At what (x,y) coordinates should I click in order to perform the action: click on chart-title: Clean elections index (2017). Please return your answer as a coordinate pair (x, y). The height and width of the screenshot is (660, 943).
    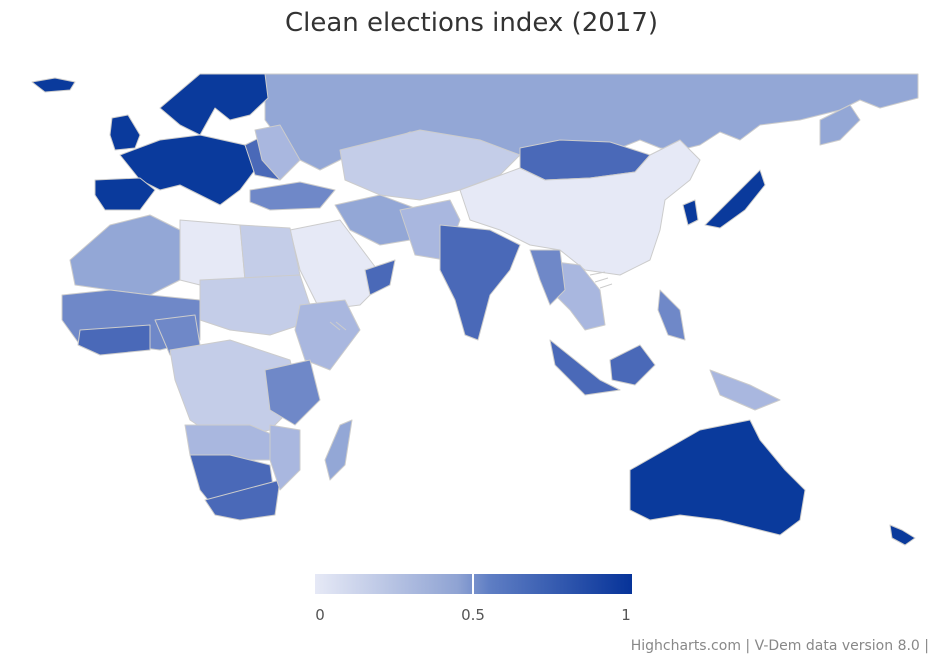
    Looking at the image, I should click on (471, 23).